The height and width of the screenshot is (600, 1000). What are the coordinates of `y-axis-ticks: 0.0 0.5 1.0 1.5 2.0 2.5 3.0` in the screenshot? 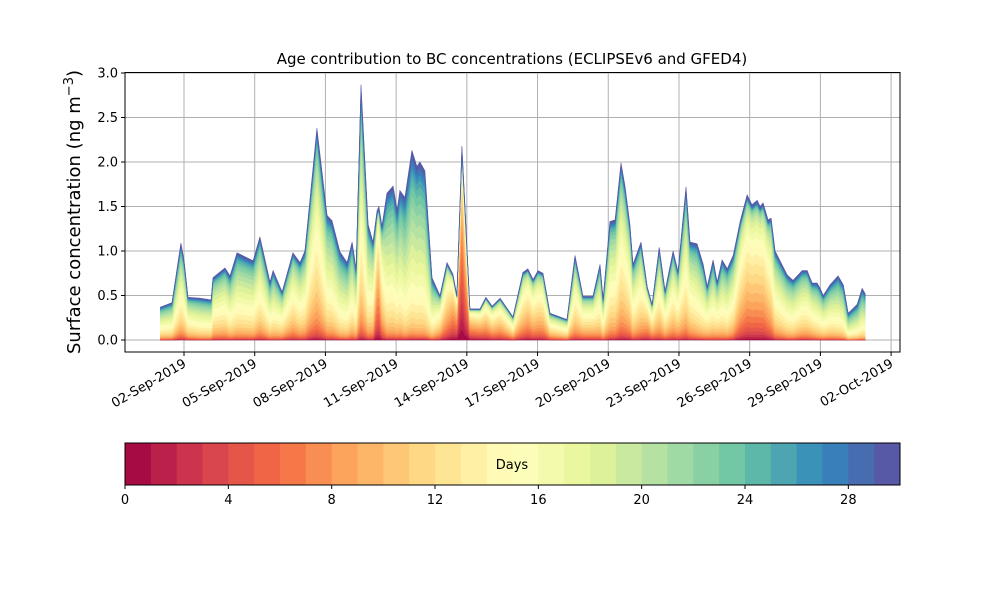 It's located at (111, 208).